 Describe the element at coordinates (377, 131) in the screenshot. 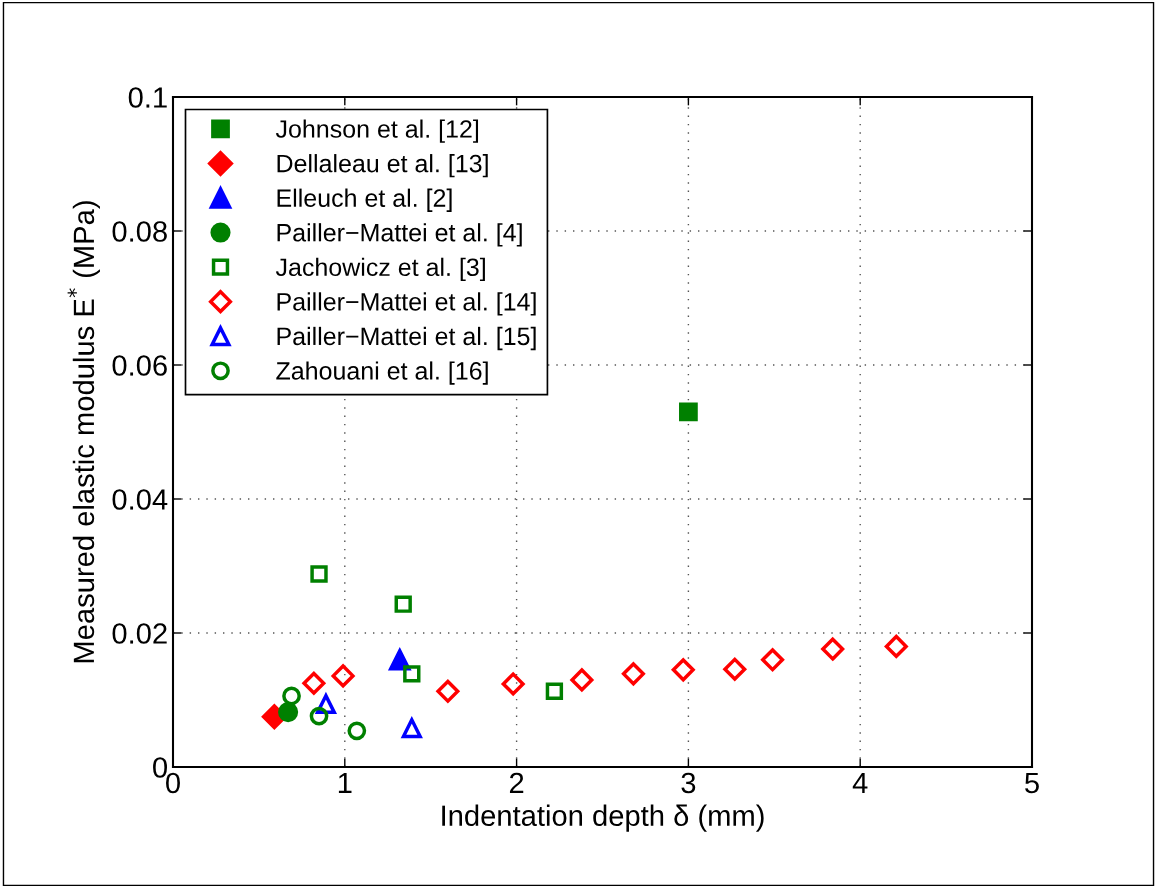

I see `legend-label: Johnson et al. [12]` at that location.